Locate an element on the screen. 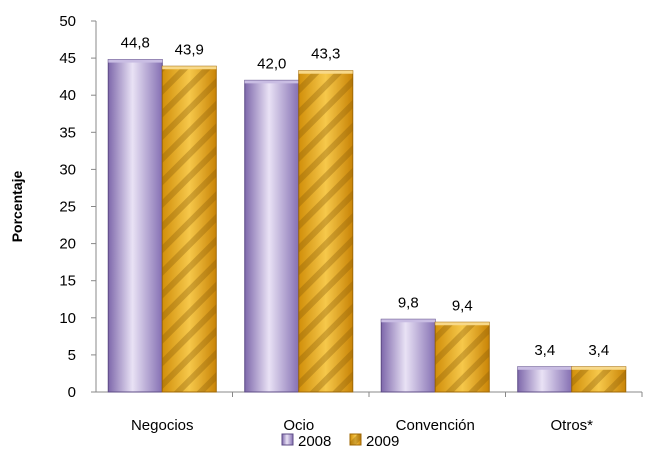 The width and height of the screenshot is (662, 464). y-tick-label: 10 is located at coordinates (67, 318).